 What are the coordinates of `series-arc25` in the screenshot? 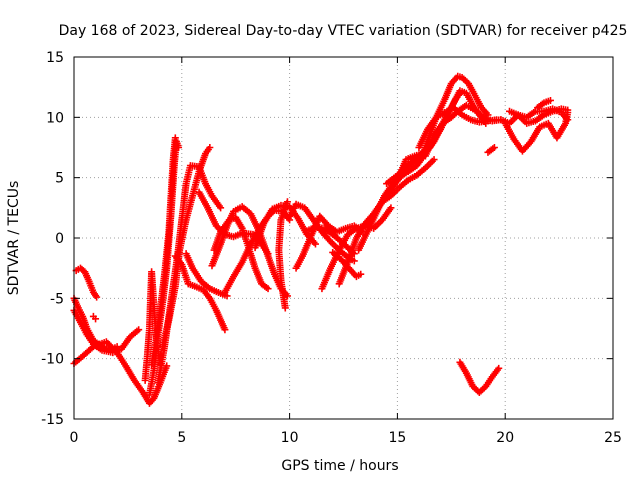 It's located at (399, 193).